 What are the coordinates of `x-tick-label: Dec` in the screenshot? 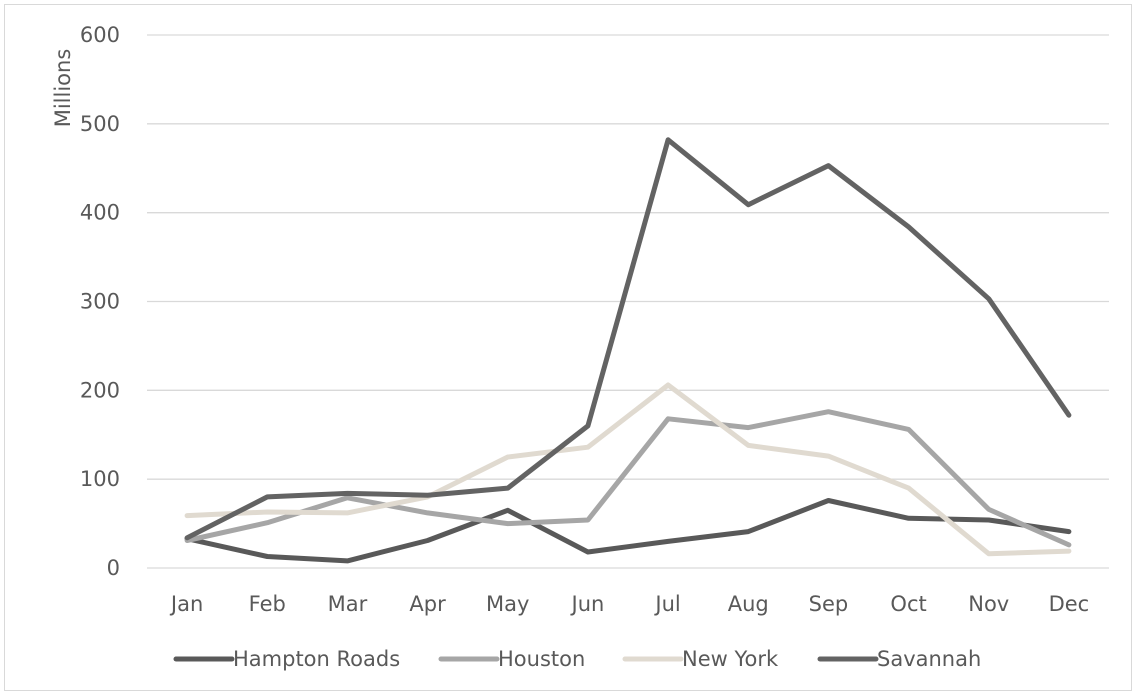 It's located at (1069, 604).